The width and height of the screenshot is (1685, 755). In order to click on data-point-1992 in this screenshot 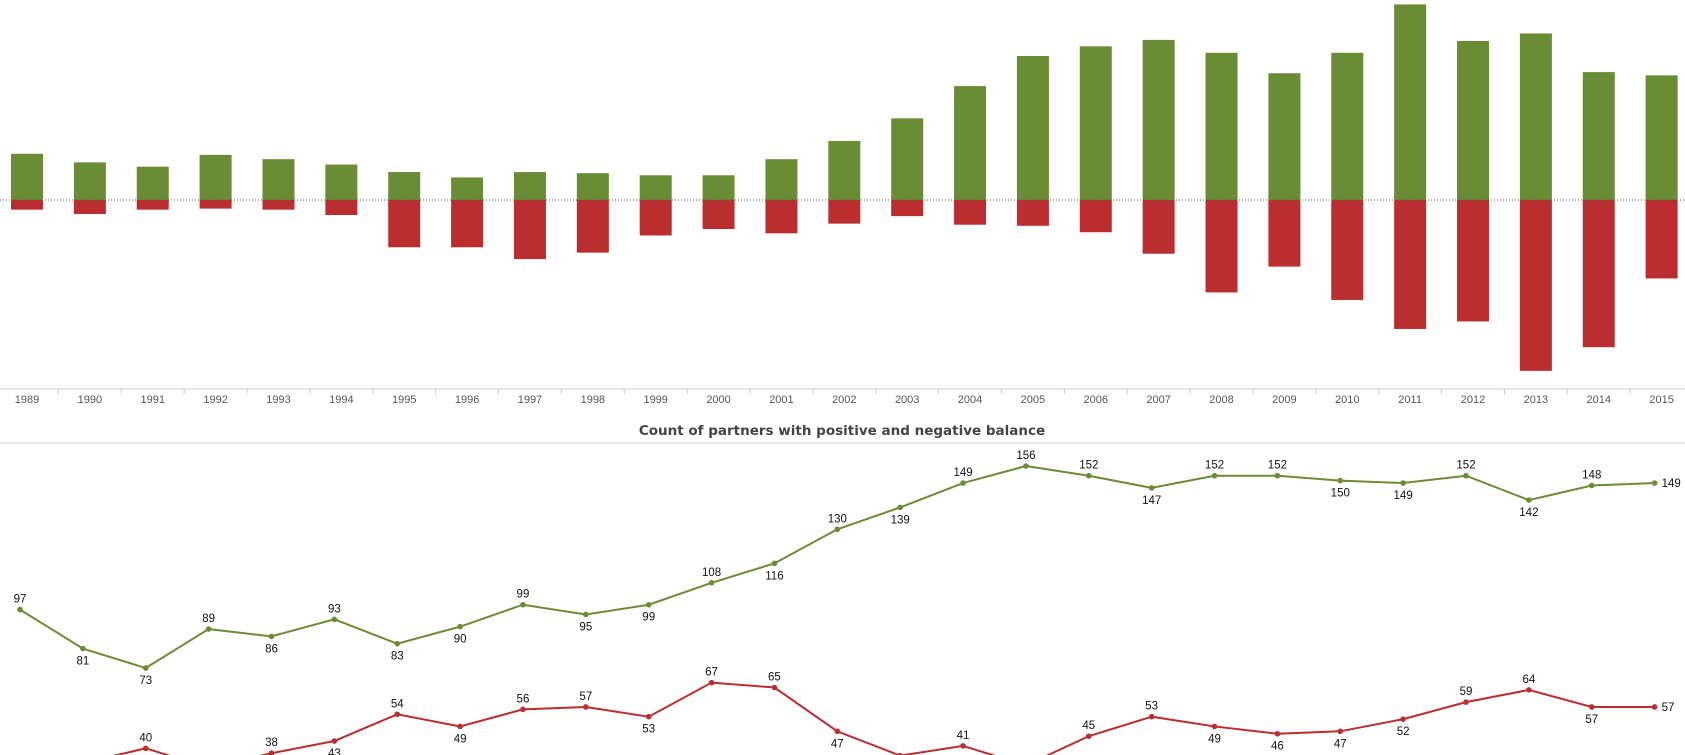, I will do `click(208, 629)`.